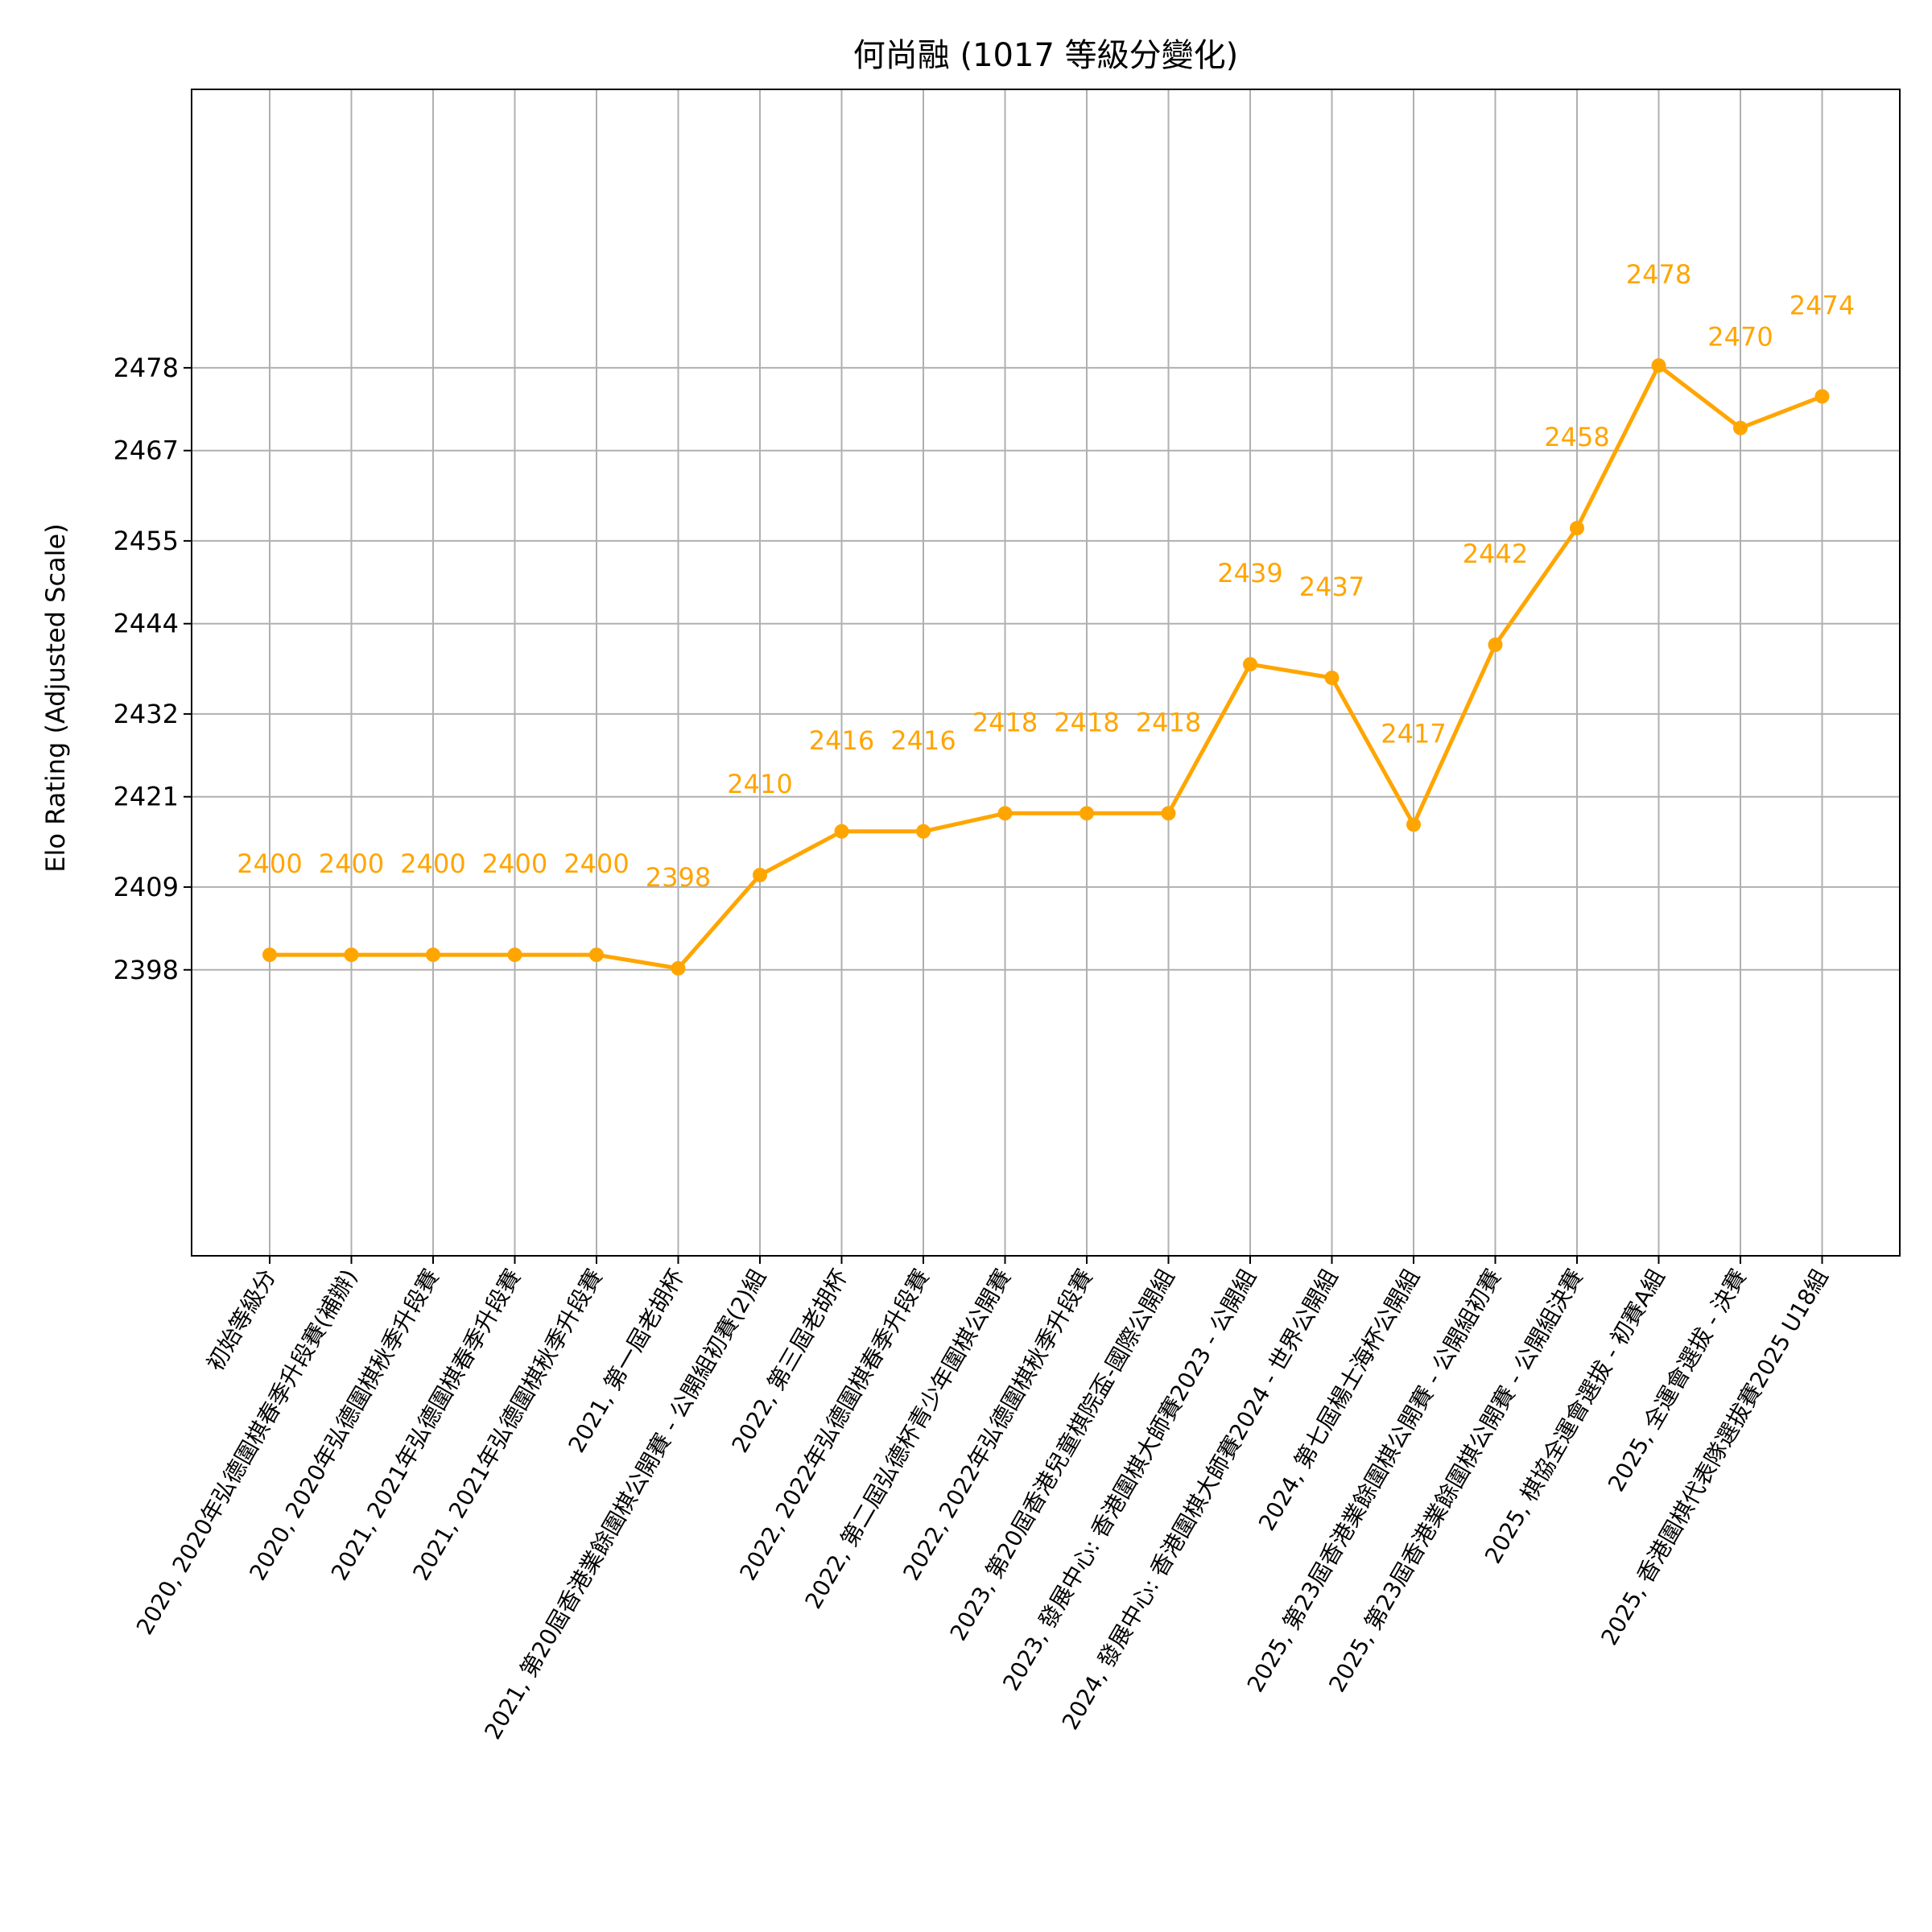 This screenshot has height=1932, width=1932. What do you see at coordinates (1677, 1380) in the screenshot?
I see `x-tick-label: 2025, 全運會選拔 - 決賽` at bounding box center [1677, 1380].